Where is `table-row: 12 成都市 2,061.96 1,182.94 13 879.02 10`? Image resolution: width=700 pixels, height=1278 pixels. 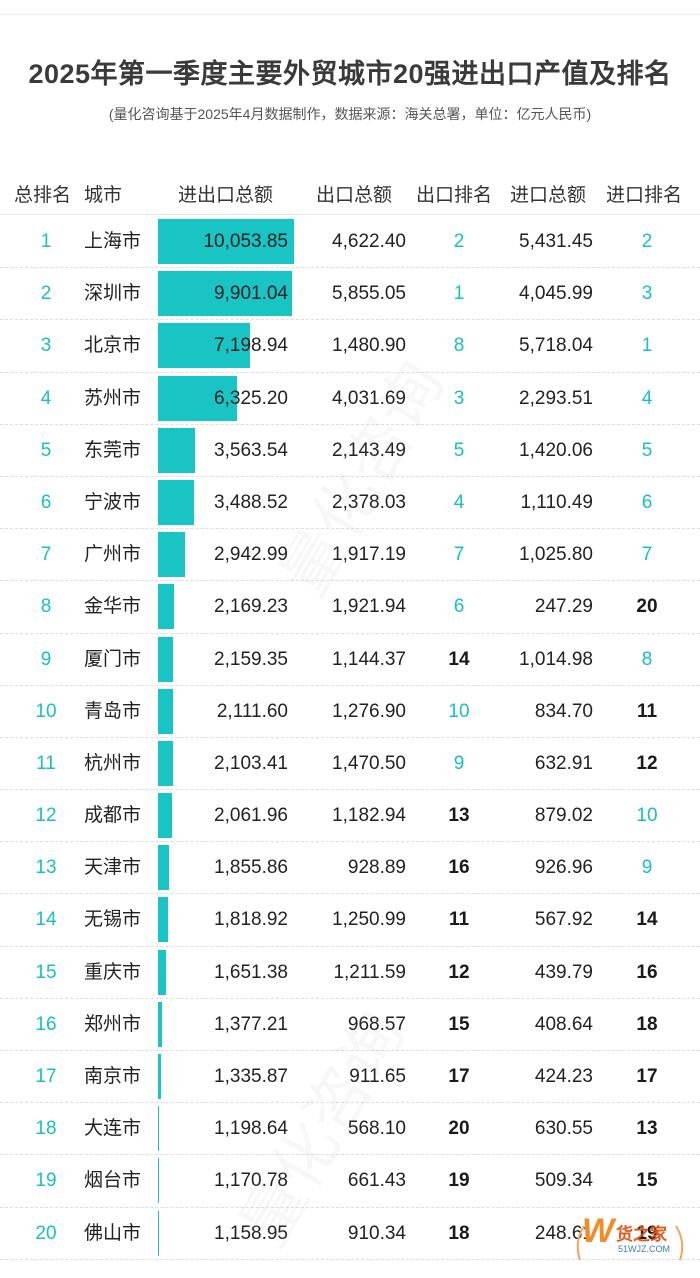 table-row: 12 成都市 2,061.96 1,182.94 13 879.02 10 is located at coordinates (350, 816).